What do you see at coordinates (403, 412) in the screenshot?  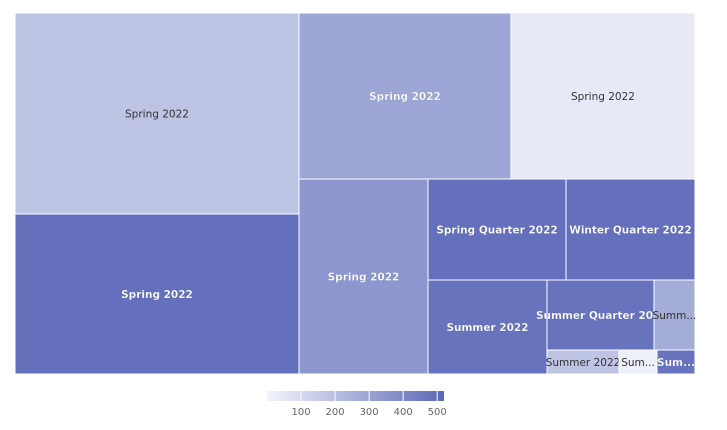 I see `legend-tick-label: 400` at bounding box center [403, 412].